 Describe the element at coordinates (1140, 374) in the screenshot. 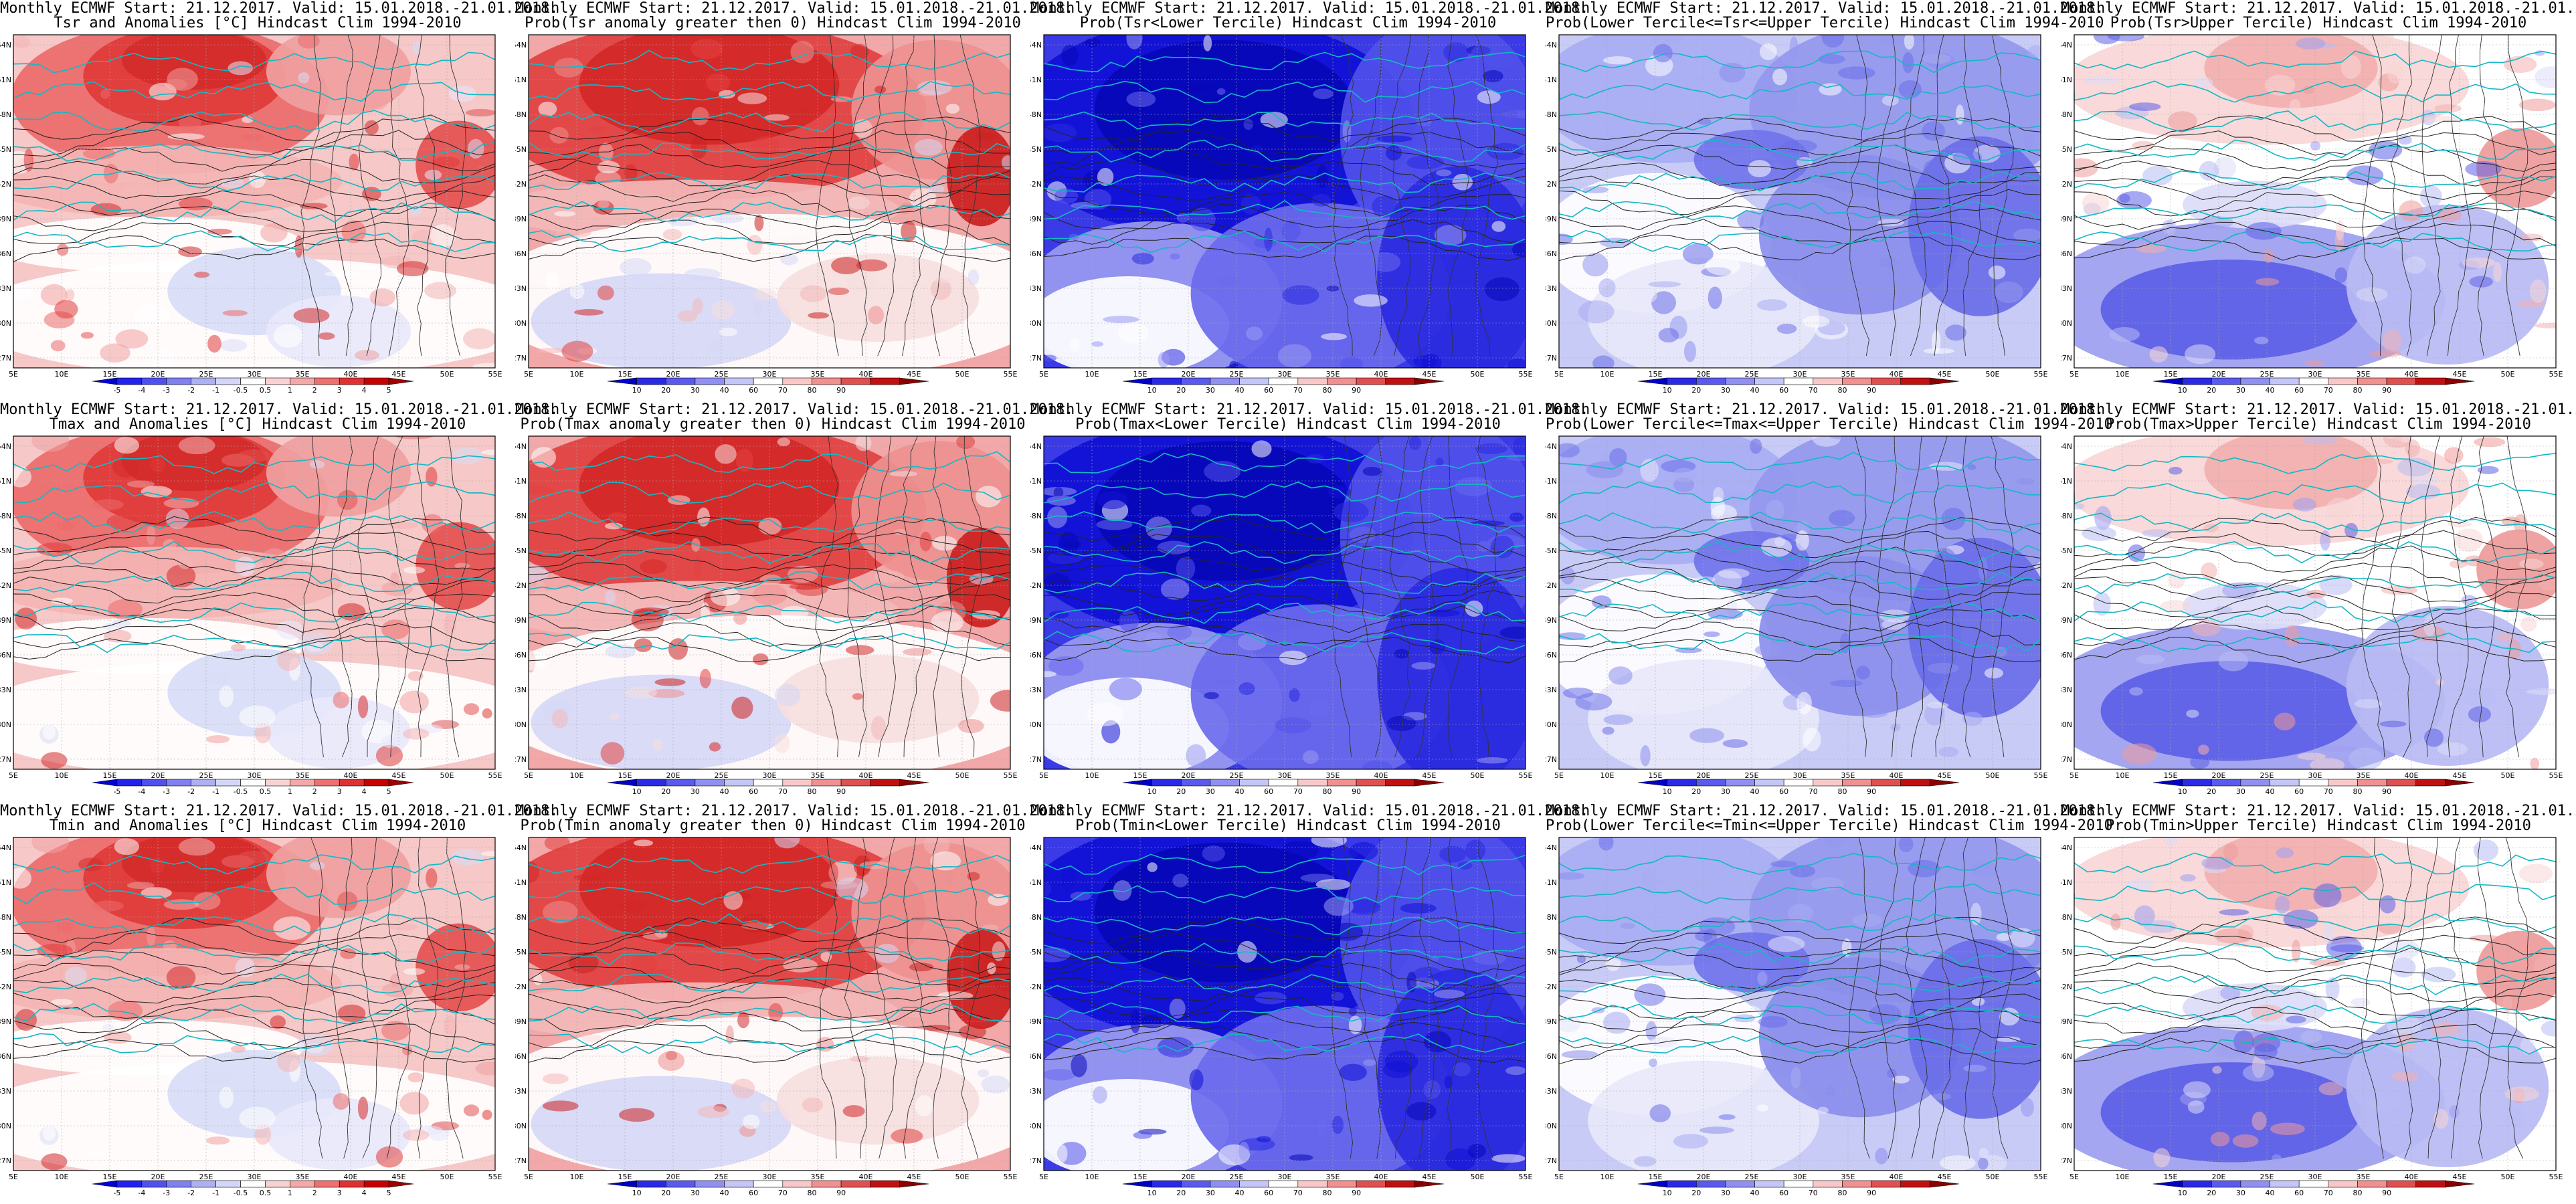

I see `lon-tick-label: 15E` at that location.